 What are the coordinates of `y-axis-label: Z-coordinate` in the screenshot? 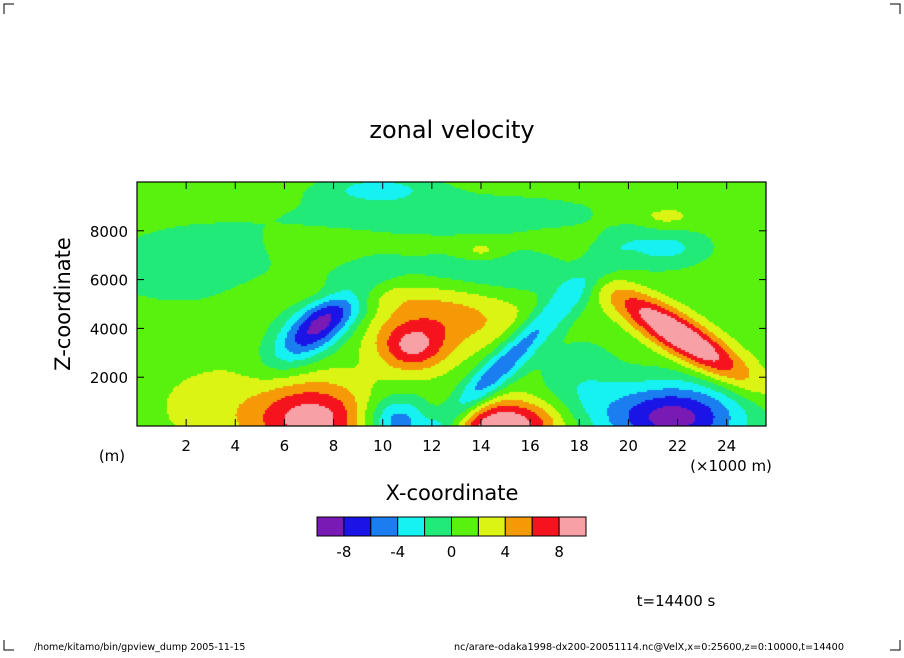 It's located at (63, 304).